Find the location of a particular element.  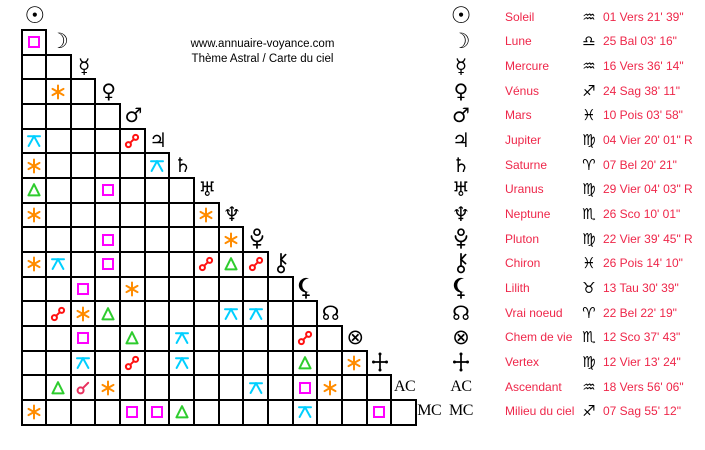

planet-name: Vrai noeud is located at coordinates (534, 312).